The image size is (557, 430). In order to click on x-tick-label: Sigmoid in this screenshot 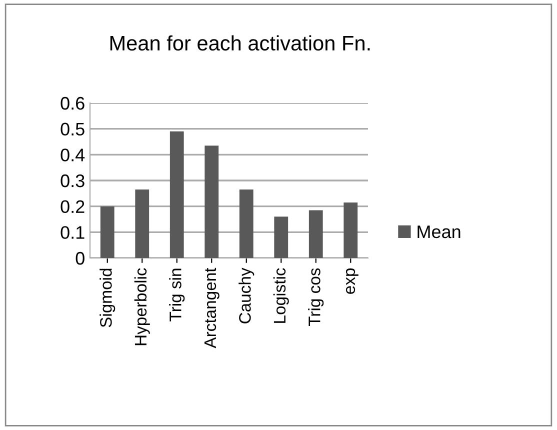, I will do `click(108, 298)`.